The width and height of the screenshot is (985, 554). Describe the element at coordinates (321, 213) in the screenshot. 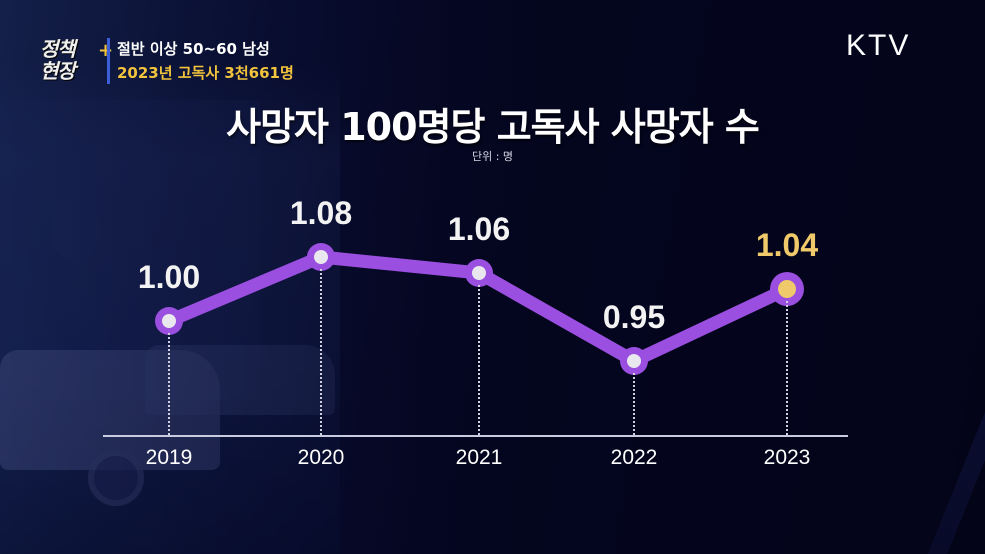

I see `value-label: 1.08` at that location.